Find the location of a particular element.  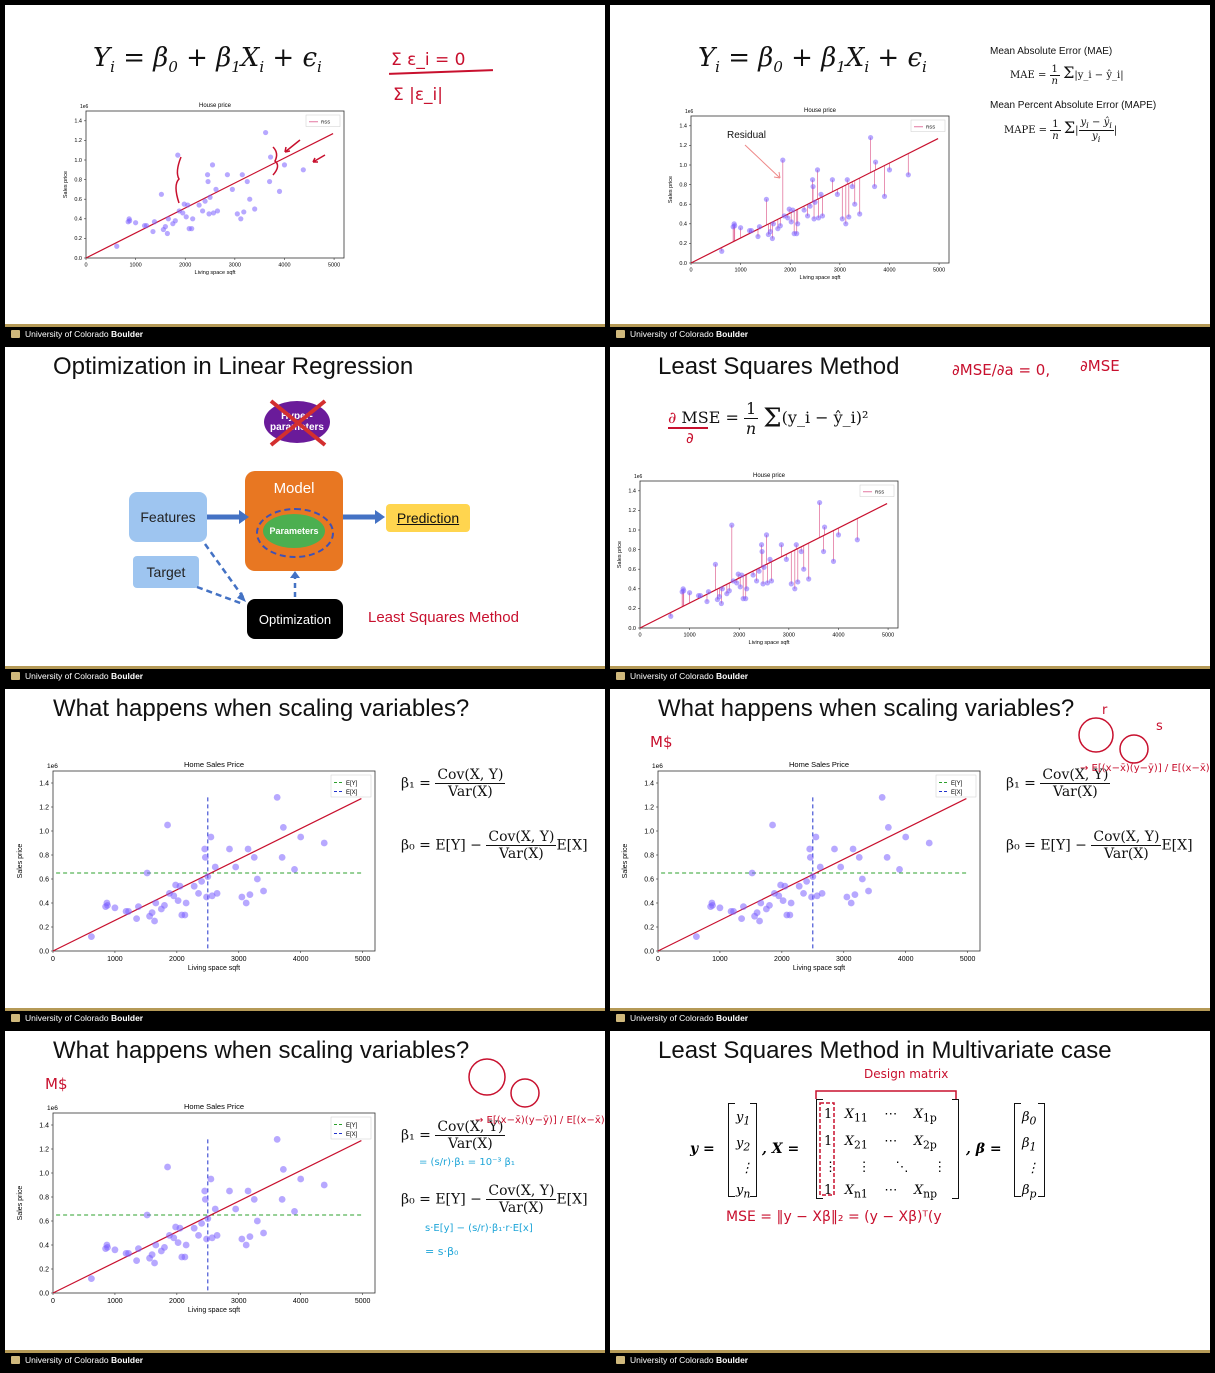

y-tick-label: 0.4 is located at coordinates (683, 225).